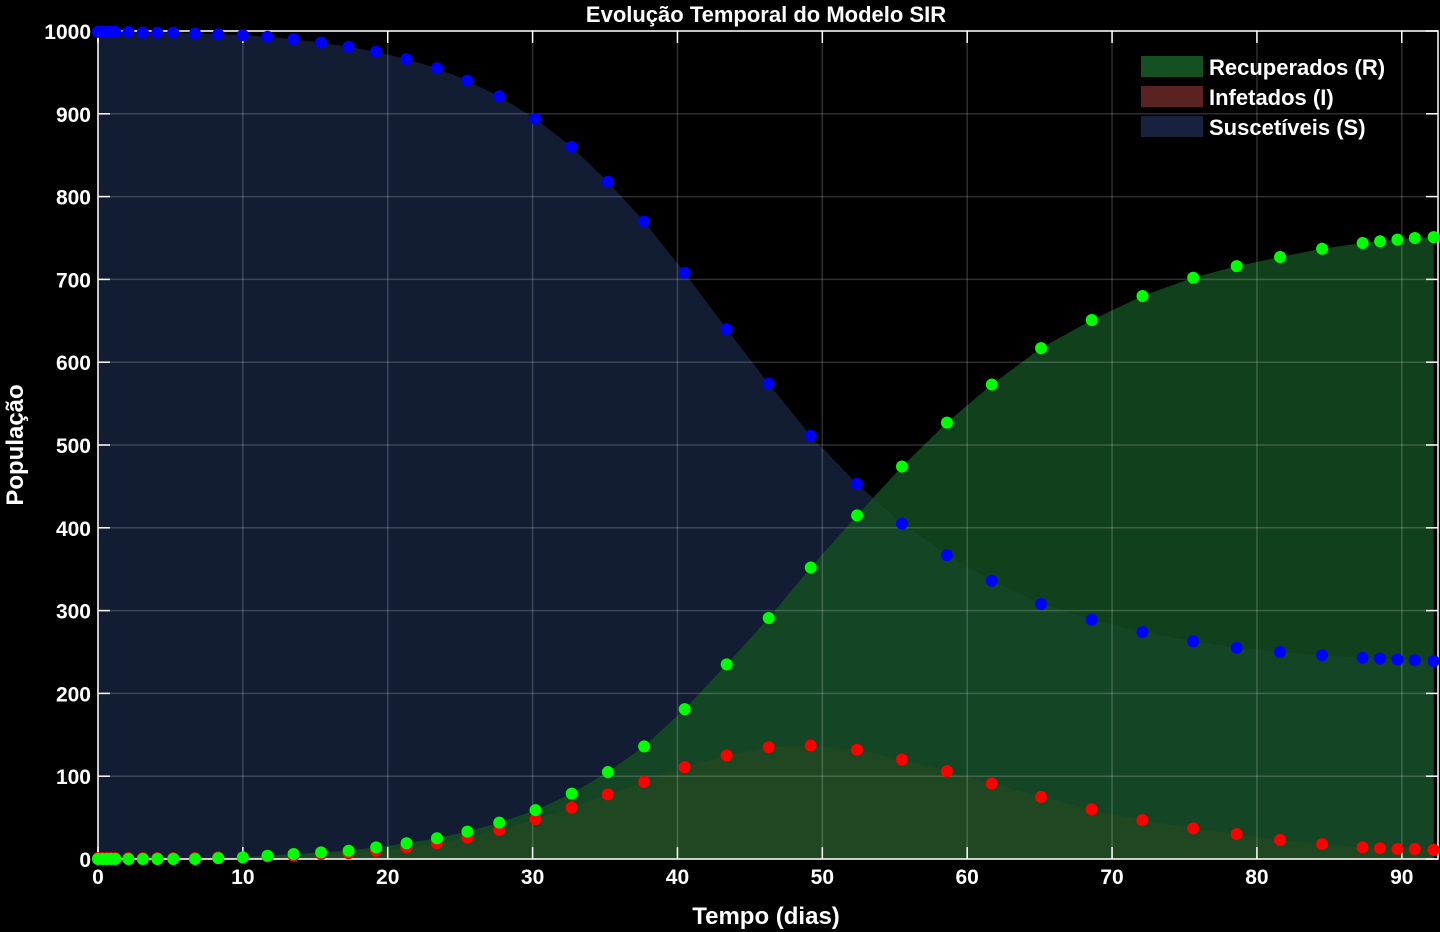  What do you see at coordinates (1297, 67) in the screenshot?
I see `legend-label-R: Recuperados (R)` at bounding box center [1297, 67].